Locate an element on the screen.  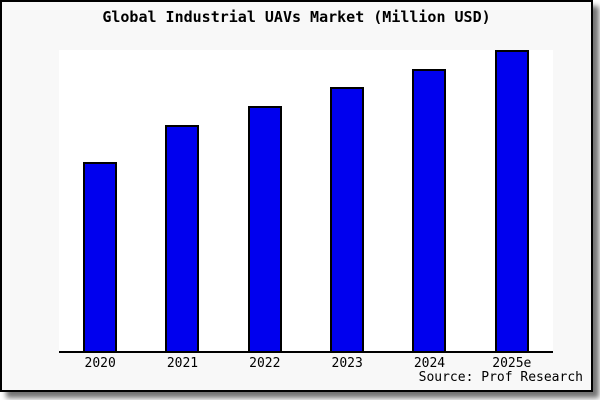
x-axis-labels: 2020 2021 2022 2023 2024 2025e is located at coordinates (306, 364).